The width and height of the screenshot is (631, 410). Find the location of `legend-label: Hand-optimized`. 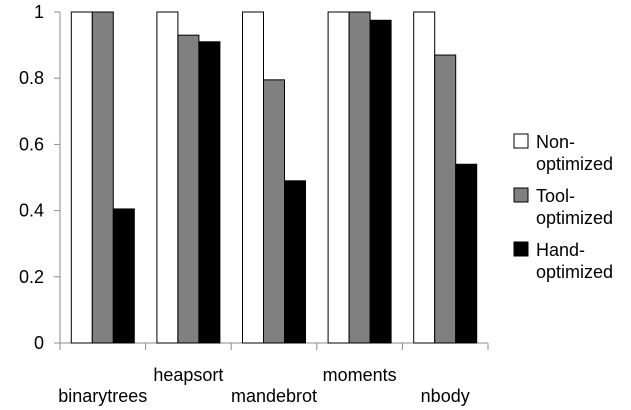

legend-label: Hand-optimized is located at coordinates (574, 261).